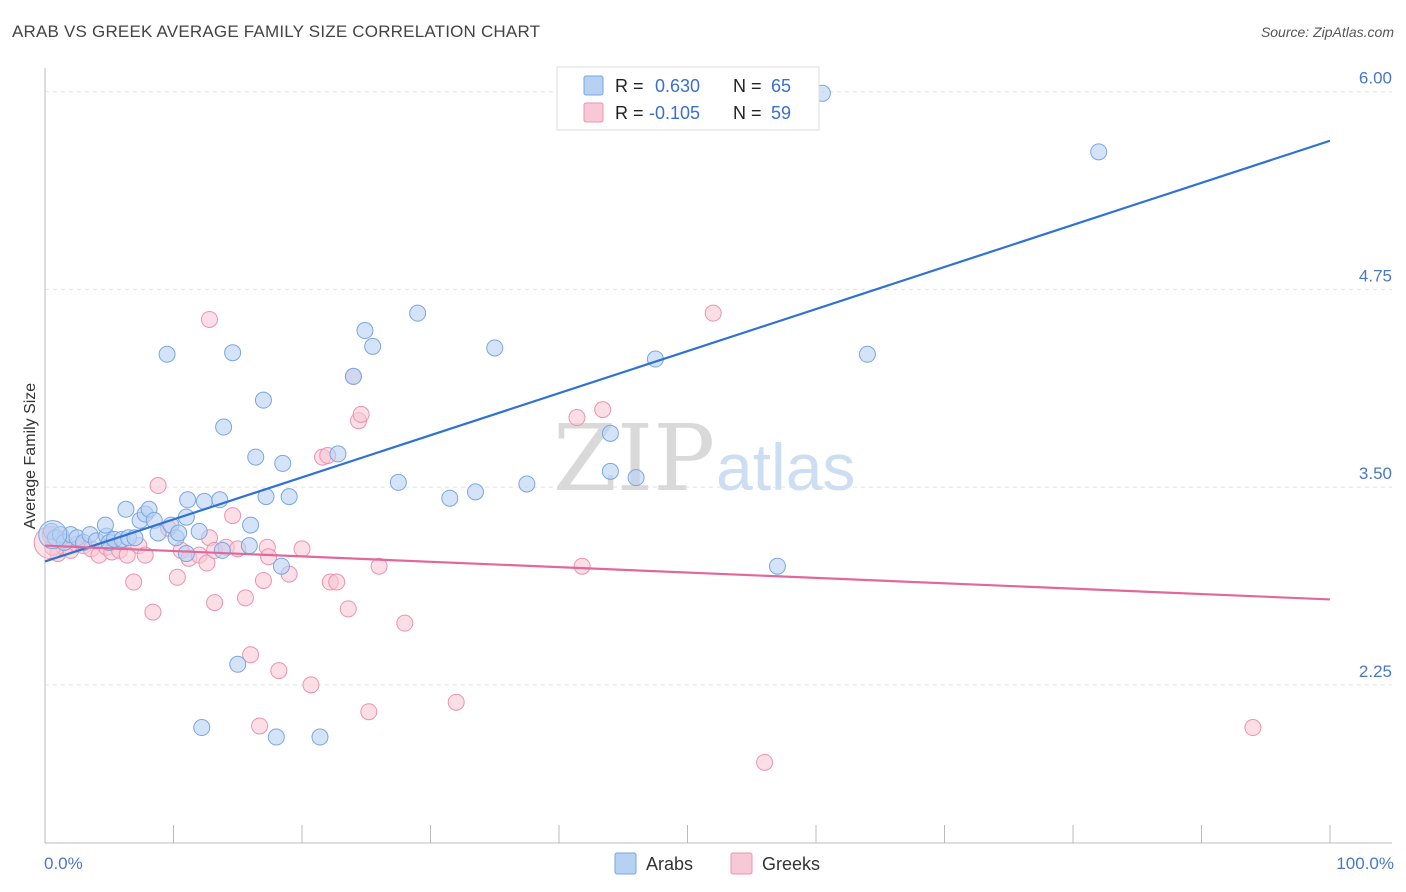 The height and width of the screenshot is (892, 1406). What do you see at coordinates (781, 86) in the screenshot?
I see `legend-arabs-n-value: 65` at bounding box center [781, 86].